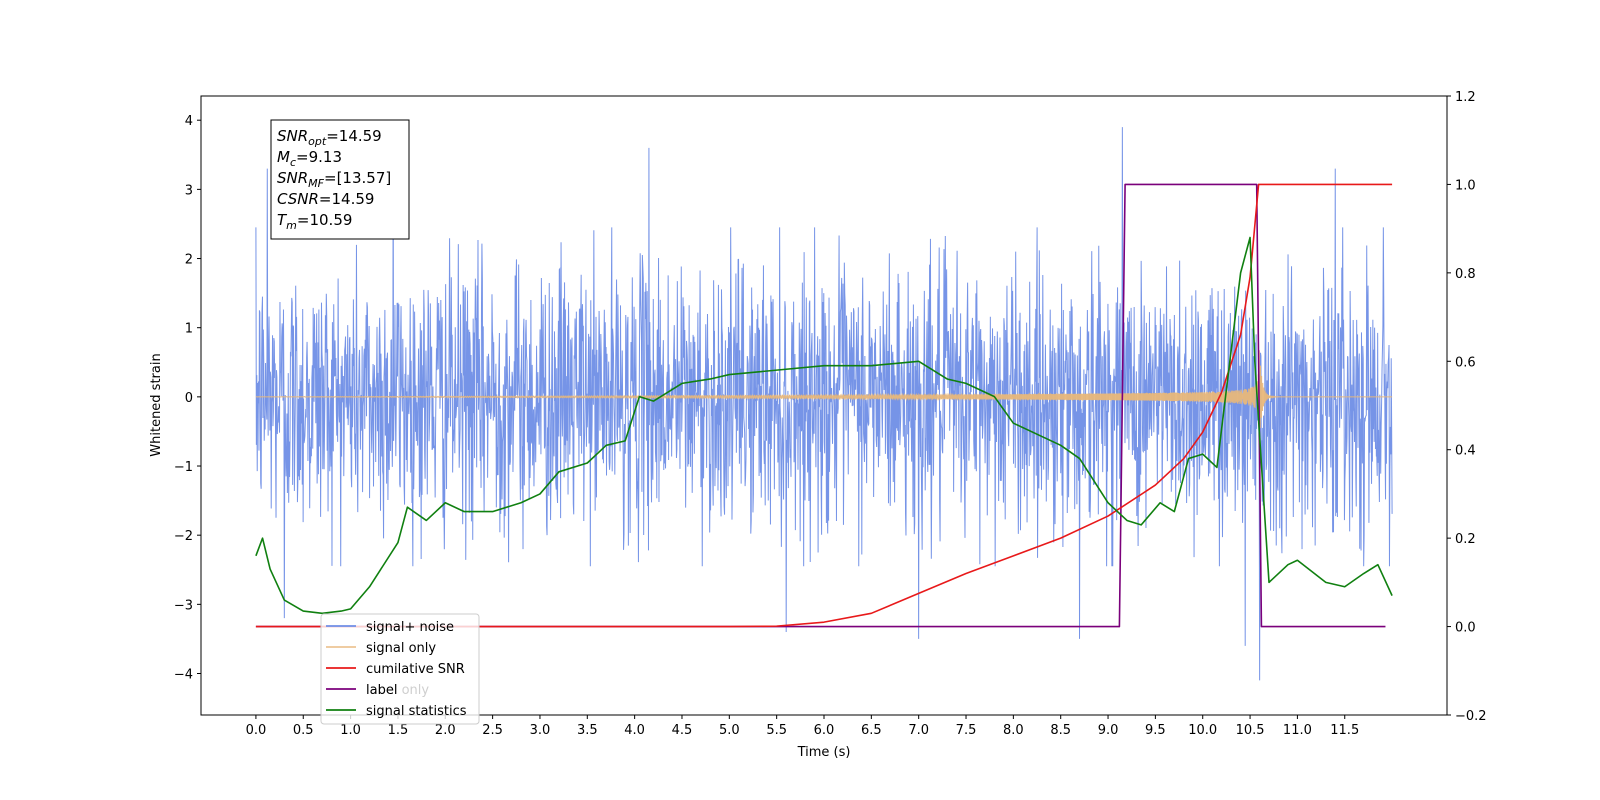 The image size is (1600, 800). I want to click on x-tick-label: 2.0, so click(445, 730).